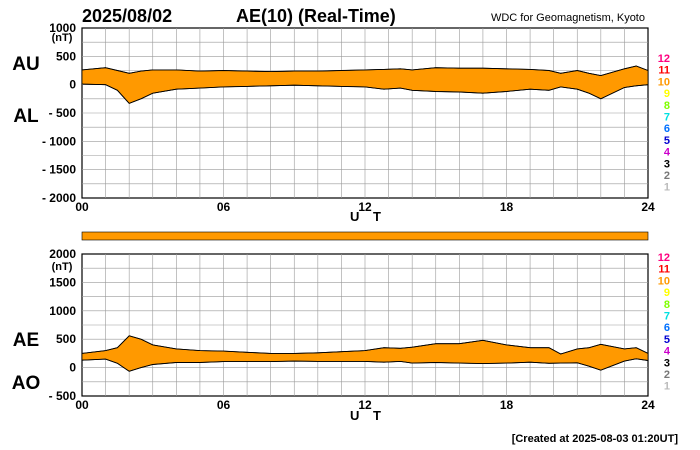  I want to click on au-label: AU, so click(25, 64).